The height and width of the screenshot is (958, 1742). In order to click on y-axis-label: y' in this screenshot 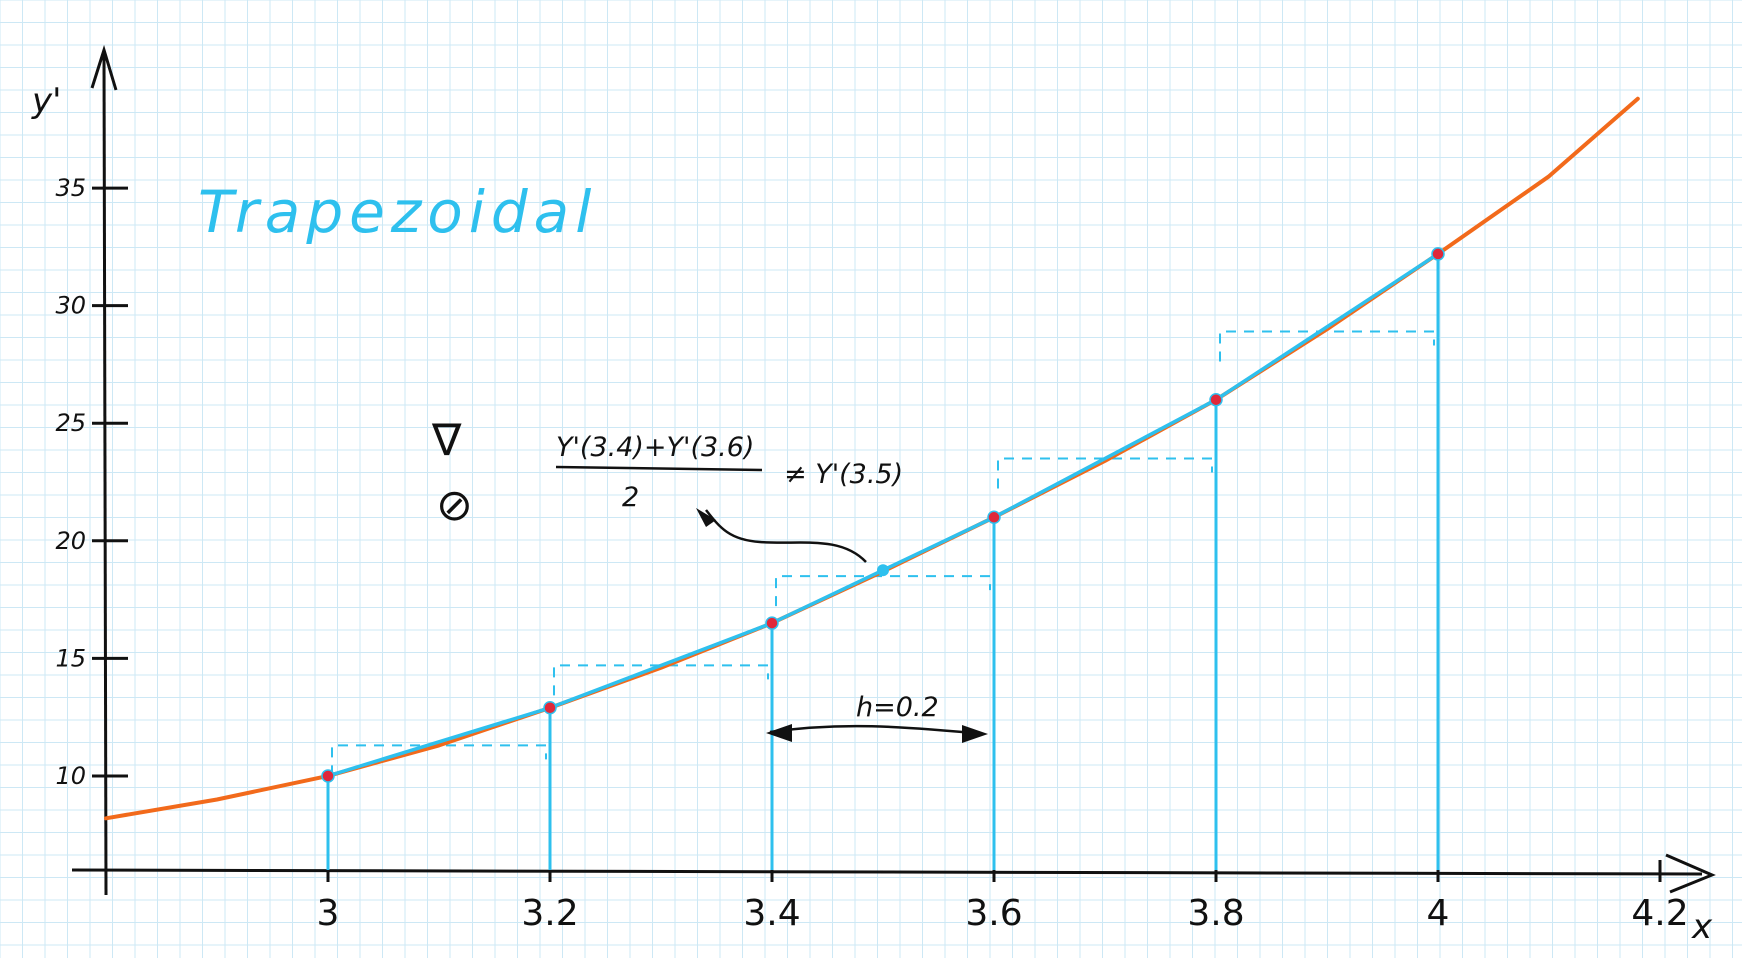, I will do `click(46, 101)`.